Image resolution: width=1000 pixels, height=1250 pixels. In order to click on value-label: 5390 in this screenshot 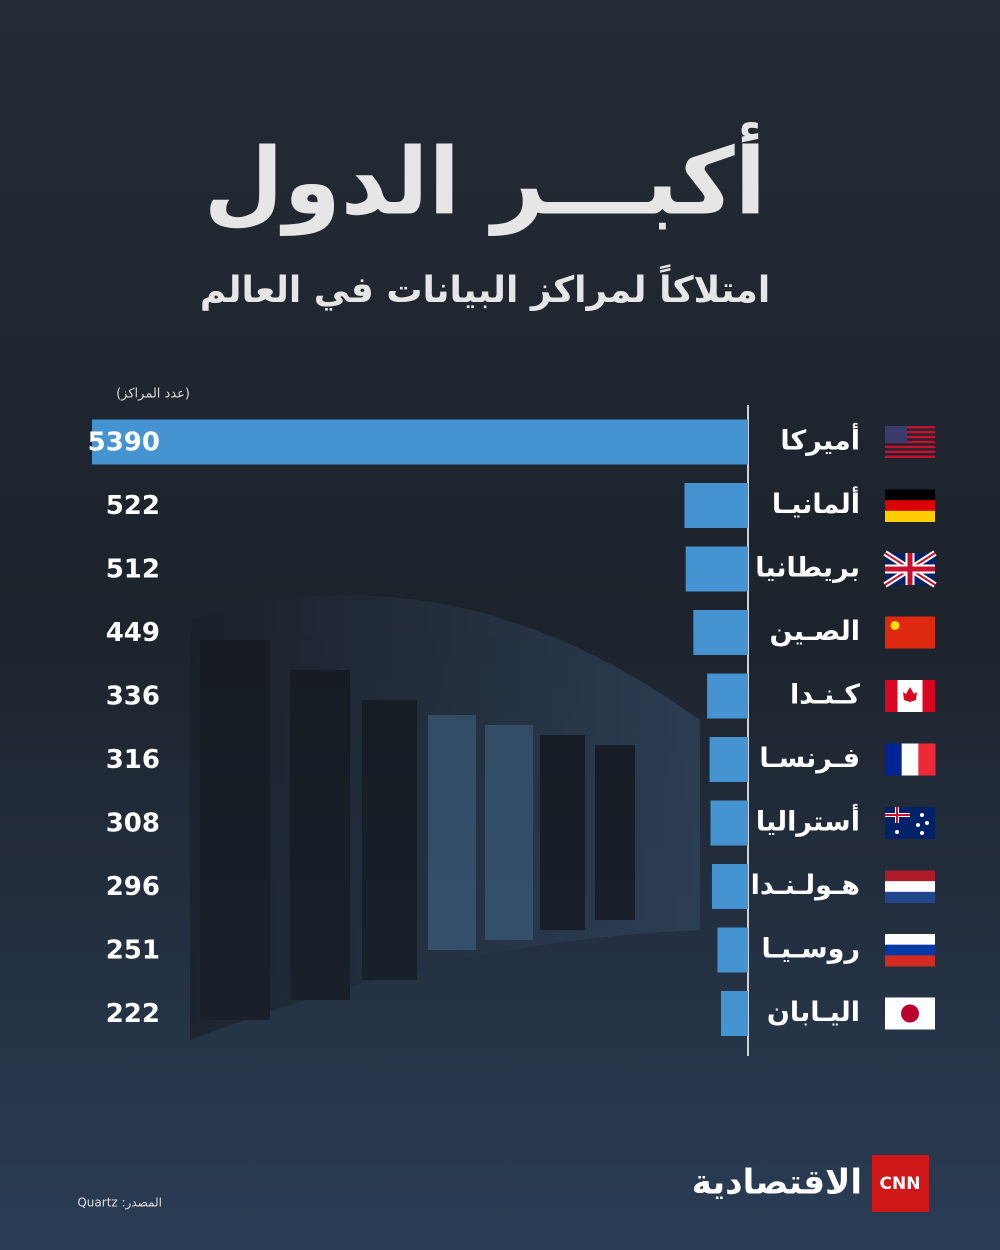, I will do `click(124, 443)`.